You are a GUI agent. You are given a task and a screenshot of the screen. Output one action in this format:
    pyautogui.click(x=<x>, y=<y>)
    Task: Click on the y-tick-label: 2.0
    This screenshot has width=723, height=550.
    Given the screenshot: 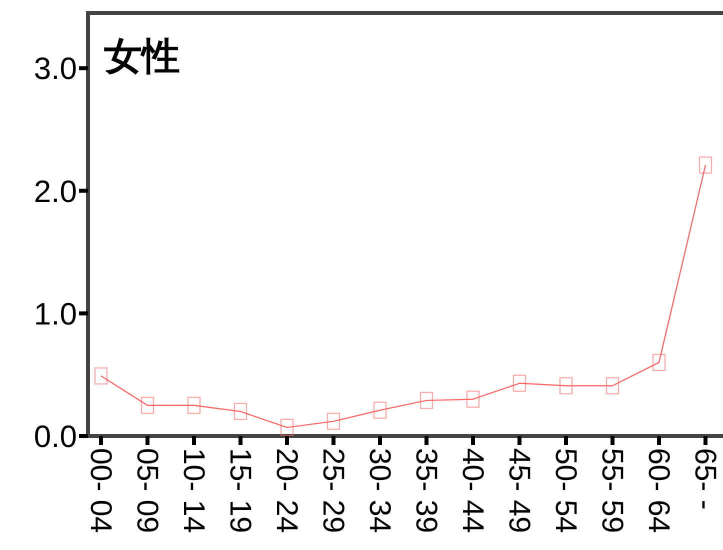 What is the action you would take?
    pyautogui.click(x=55, y=191)
    